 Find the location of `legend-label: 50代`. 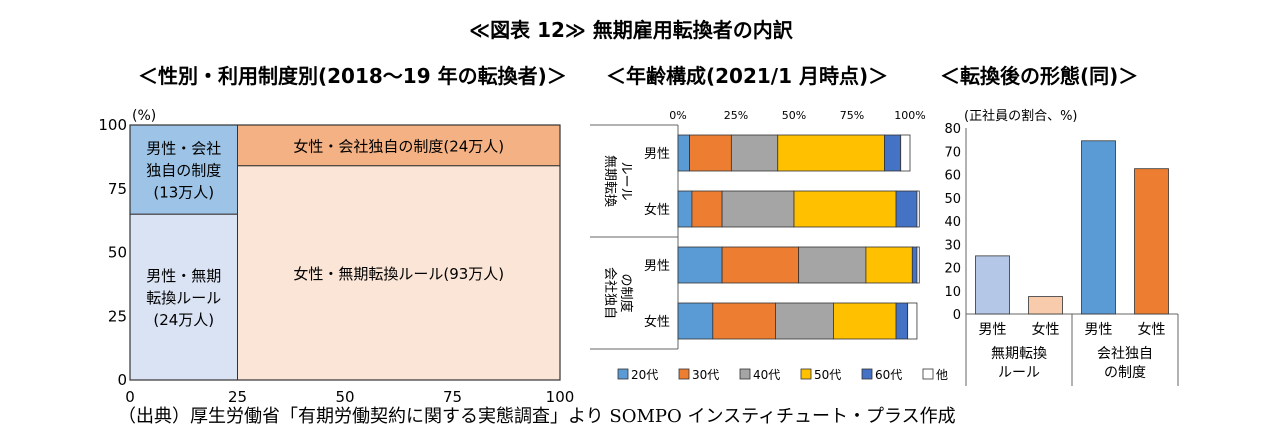

legend-label: 50代 is located at coordinates (827, 375).